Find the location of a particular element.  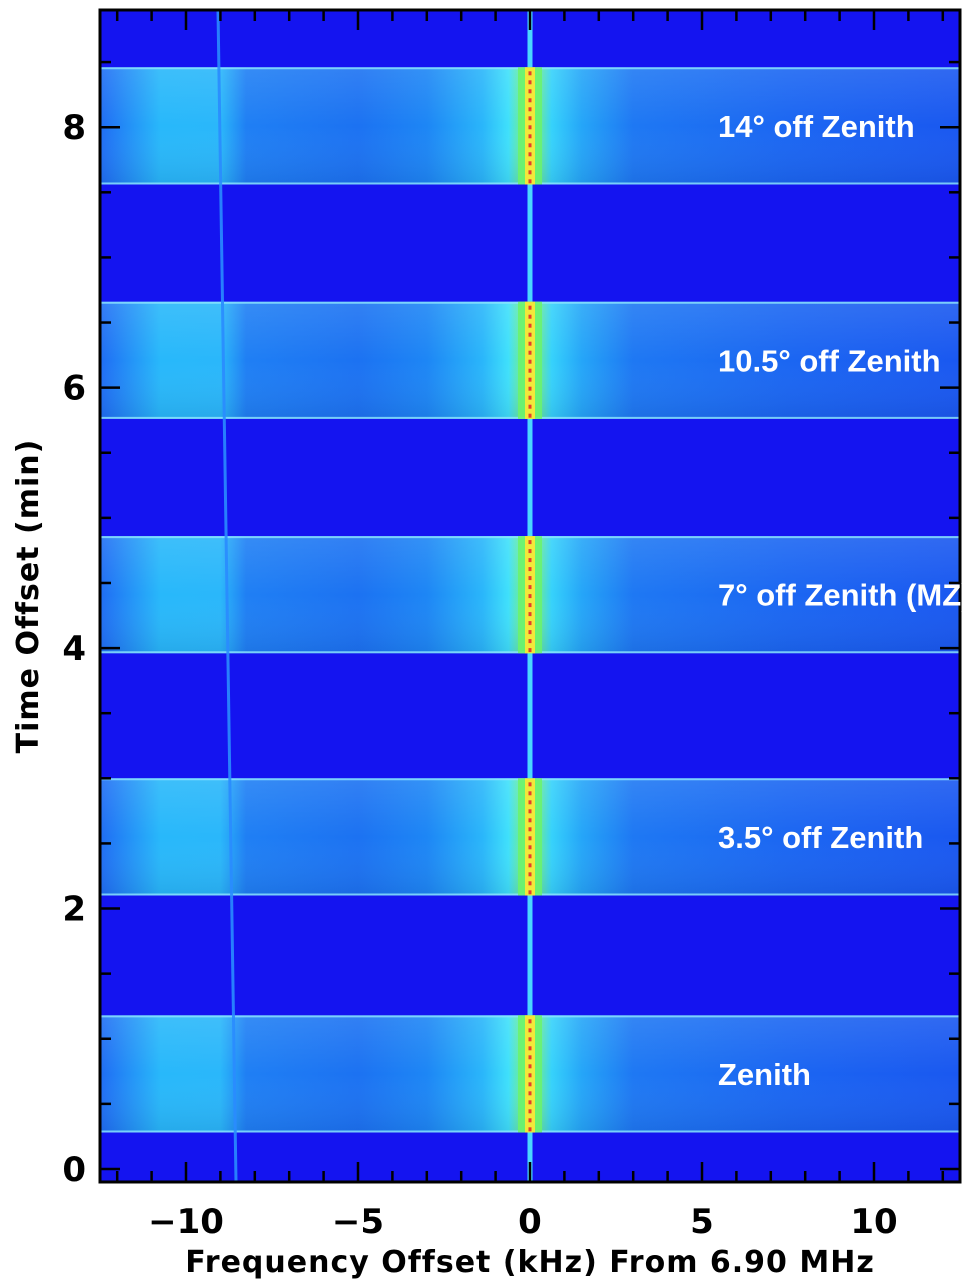

x-tick-label: 10 is located at coordinates (873, 1222).